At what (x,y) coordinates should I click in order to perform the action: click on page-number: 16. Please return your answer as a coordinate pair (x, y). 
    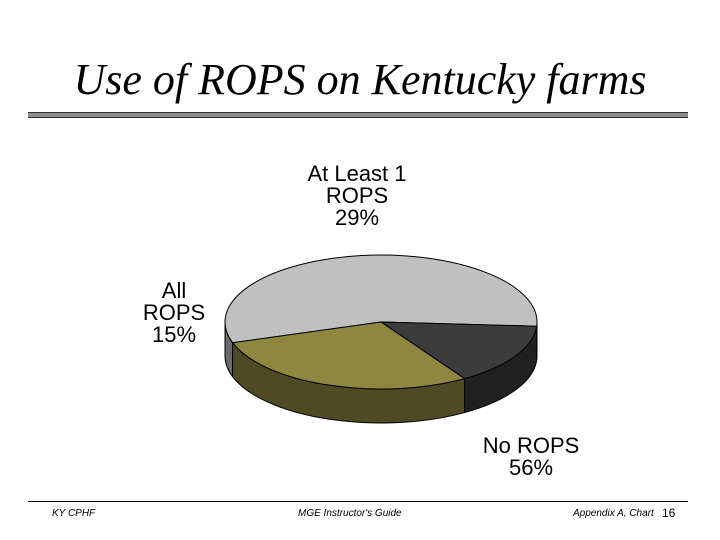
    Looking at the image, I should click on (669, 513).